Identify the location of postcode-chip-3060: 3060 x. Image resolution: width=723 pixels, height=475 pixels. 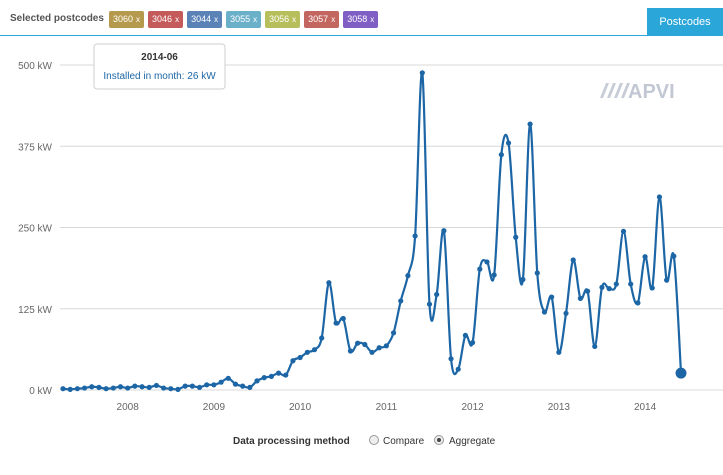
(127, 19).